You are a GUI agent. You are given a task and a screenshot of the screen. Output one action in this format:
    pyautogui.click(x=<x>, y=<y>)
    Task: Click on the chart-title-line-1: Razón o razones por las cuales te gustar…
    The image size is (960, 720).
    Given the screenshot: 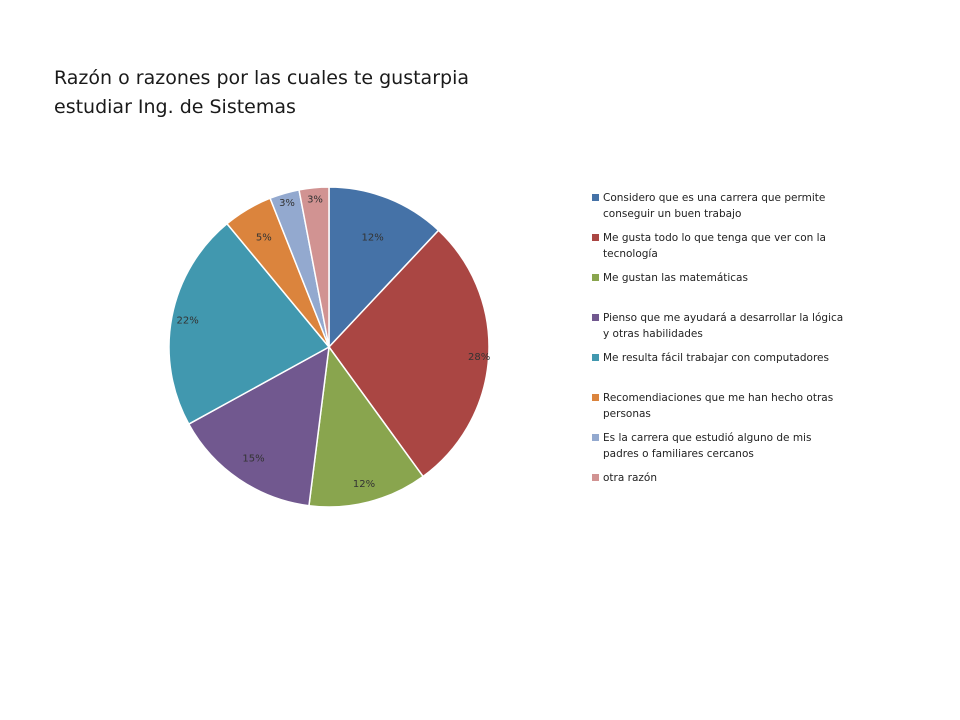 What is the action you would take?
    pyautogui.click(x=261, y=78)
    